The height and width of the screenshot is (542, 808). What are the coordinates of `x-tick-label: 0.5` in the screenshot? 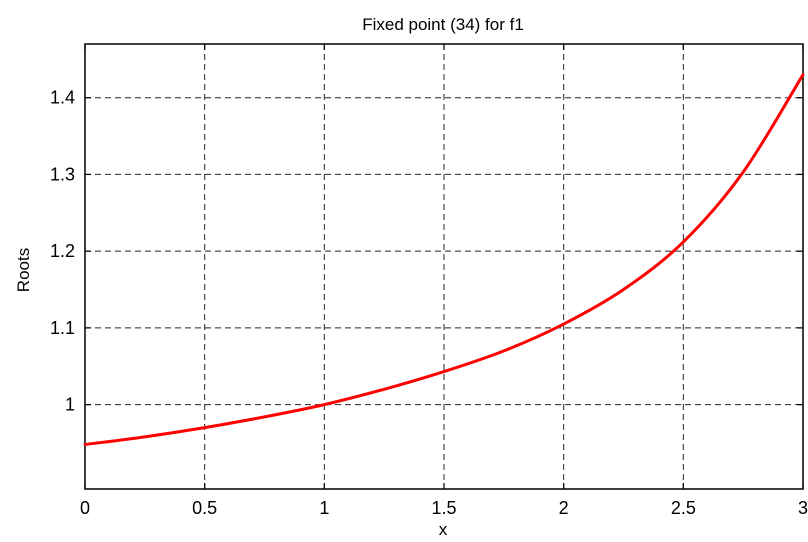 It's located at (204, 508).